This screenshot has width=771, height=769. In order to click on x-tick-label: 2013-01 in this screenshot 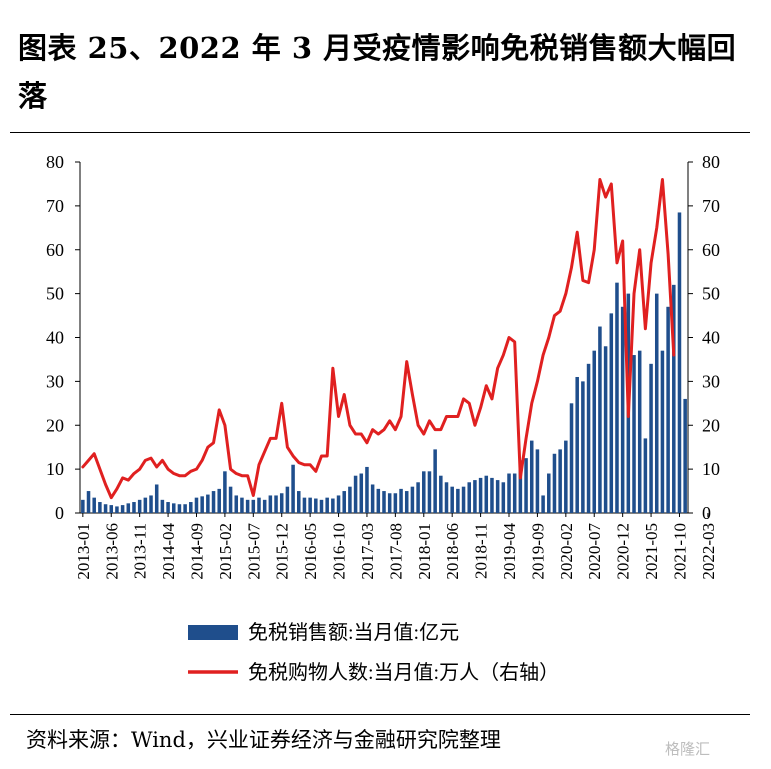, I will do `click(83, 551)`.